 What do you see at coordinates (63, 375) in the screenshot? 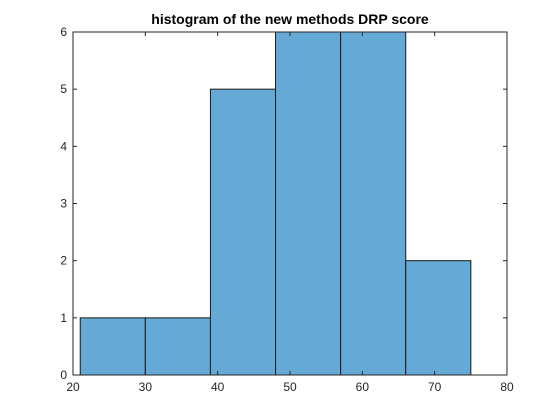
I see `y-tick-label: 0` at bounding box center [63, 375].